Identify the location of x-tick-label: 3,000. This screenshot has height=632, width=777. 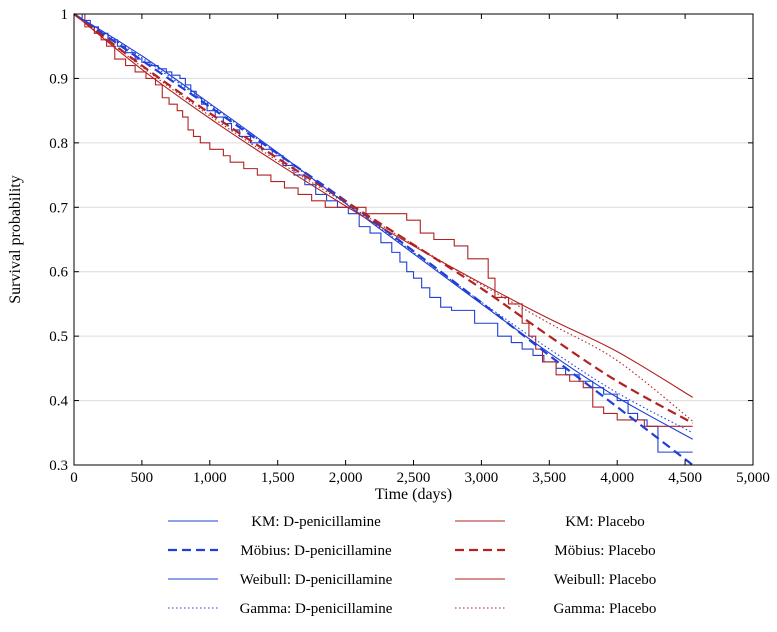
(482, 478).